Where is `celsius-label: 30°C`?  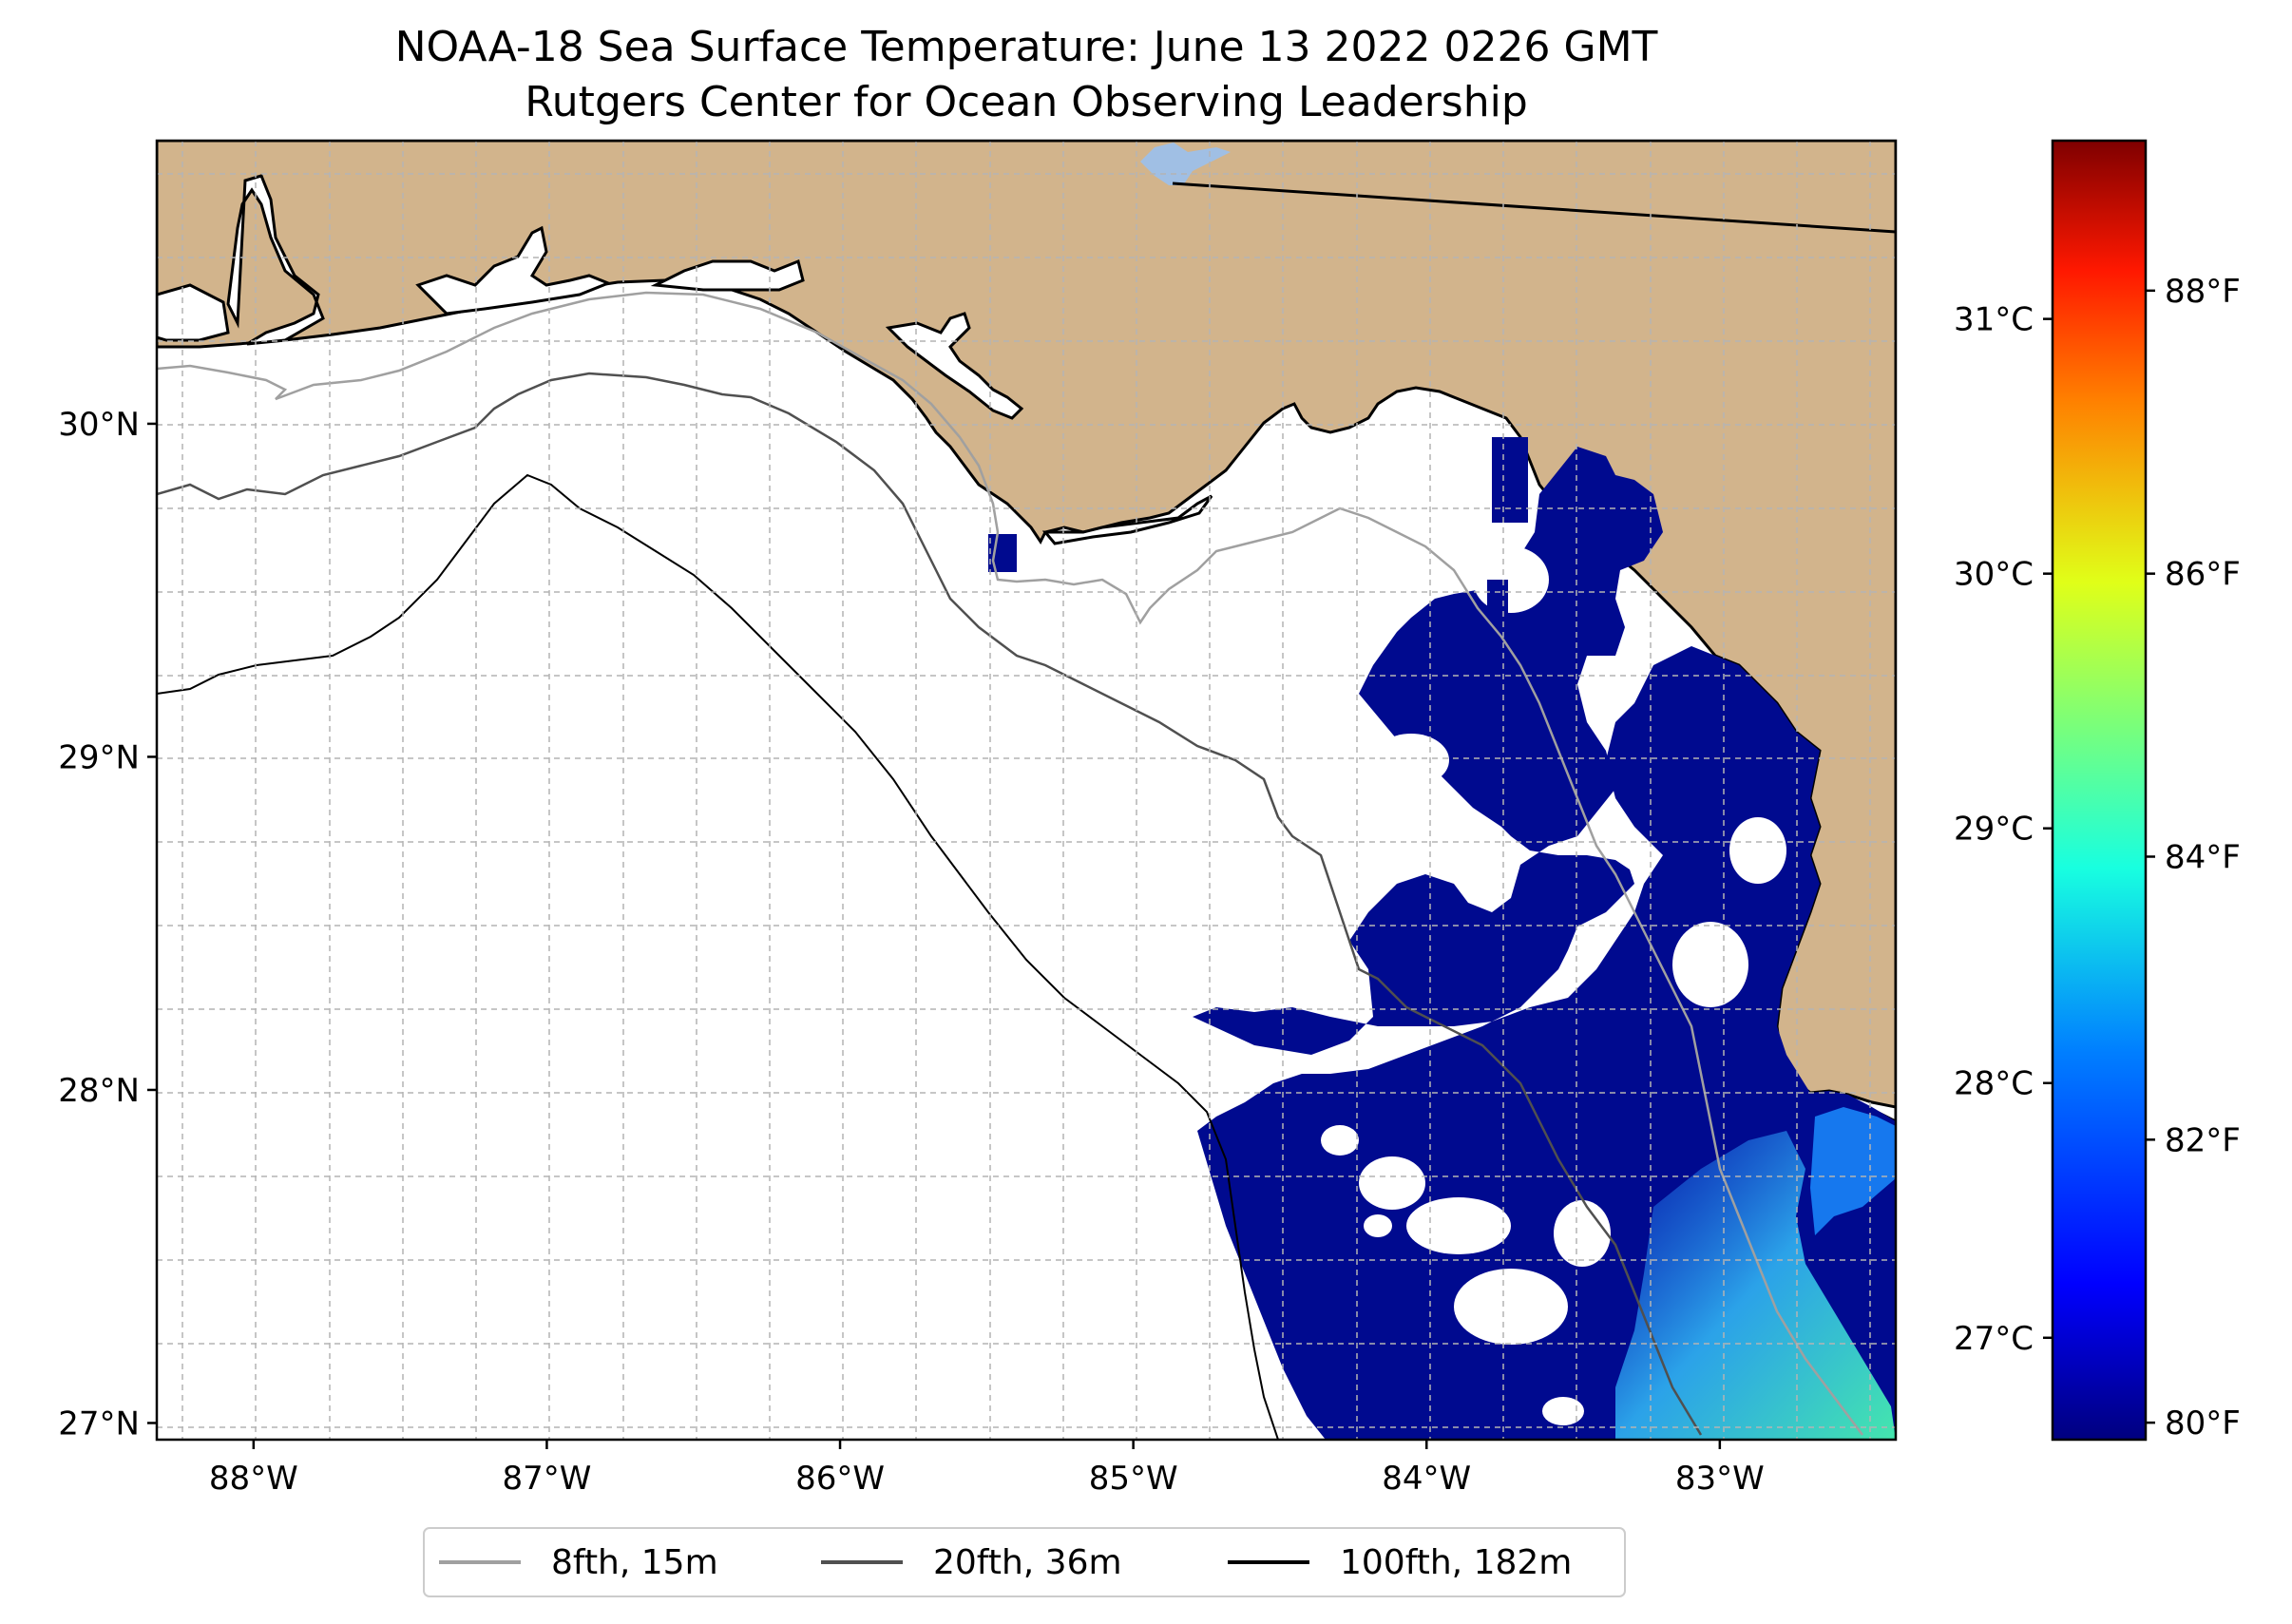
celsius-label: 30°C is located at coordinates (1994, 575).